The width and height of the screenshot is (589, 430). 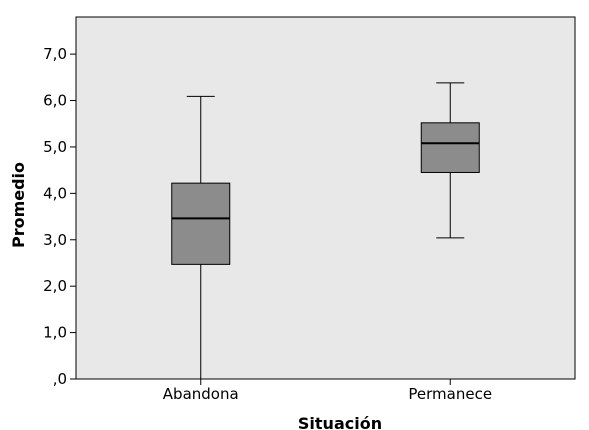 What do you see at coordinates (340, 422) in the screenshot?
I see `x-axis-title: Situación` at bounding box center [340, 422].